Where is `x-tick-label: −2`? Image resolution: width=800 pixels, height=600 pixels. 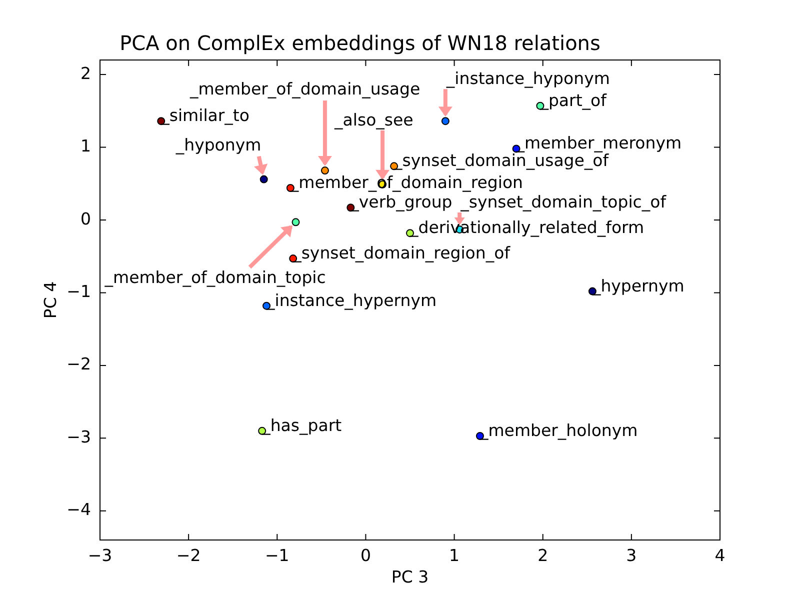 x-tick-label: −2 is located at coordinates (188, 556).